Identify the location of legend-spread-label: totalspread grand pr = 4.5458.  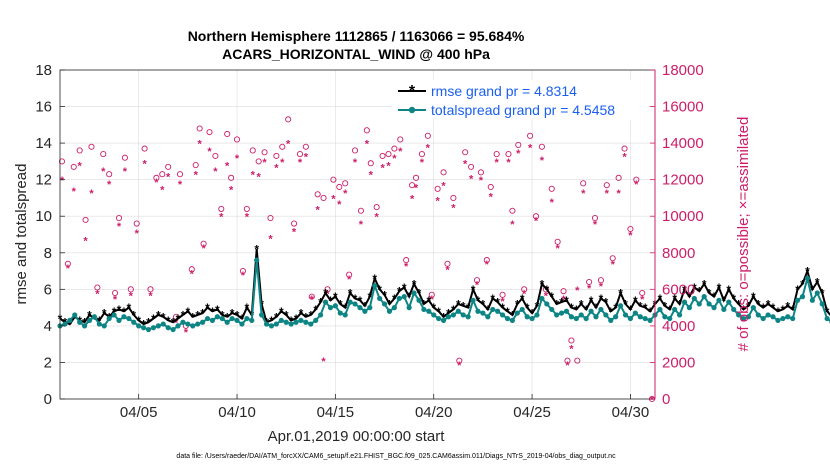
(523, 110).